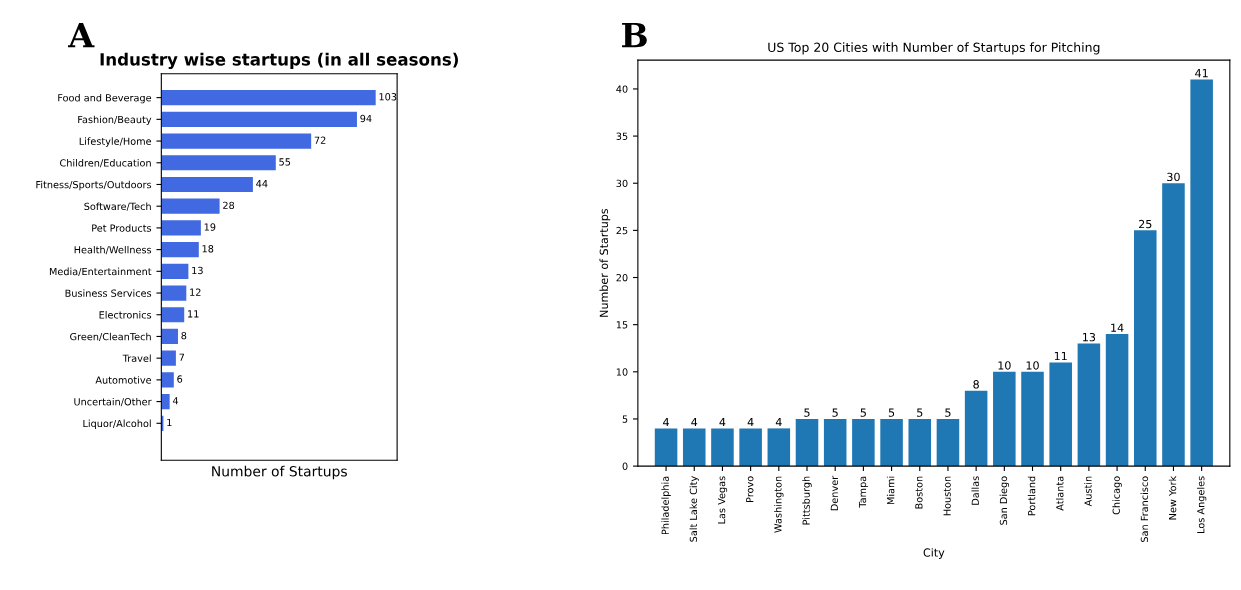 Image resolution: width=1241 pixels, height=590 pixels. Describe the element at coordinates (113, 250) in the screenshot. I see `y-tick-label: Health/Wellness` at that location.